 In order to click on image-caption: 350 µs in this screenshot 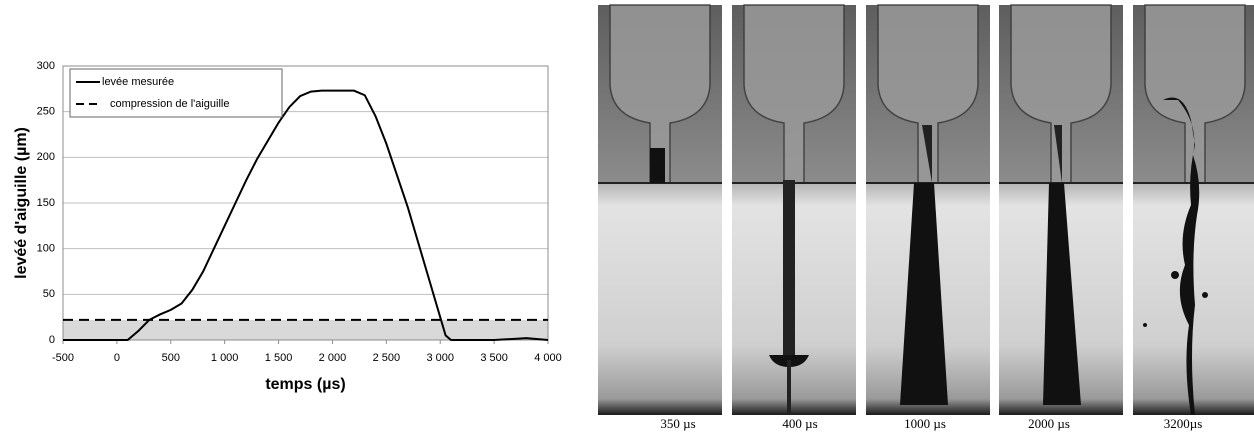, I will do `click(677, 423)`.